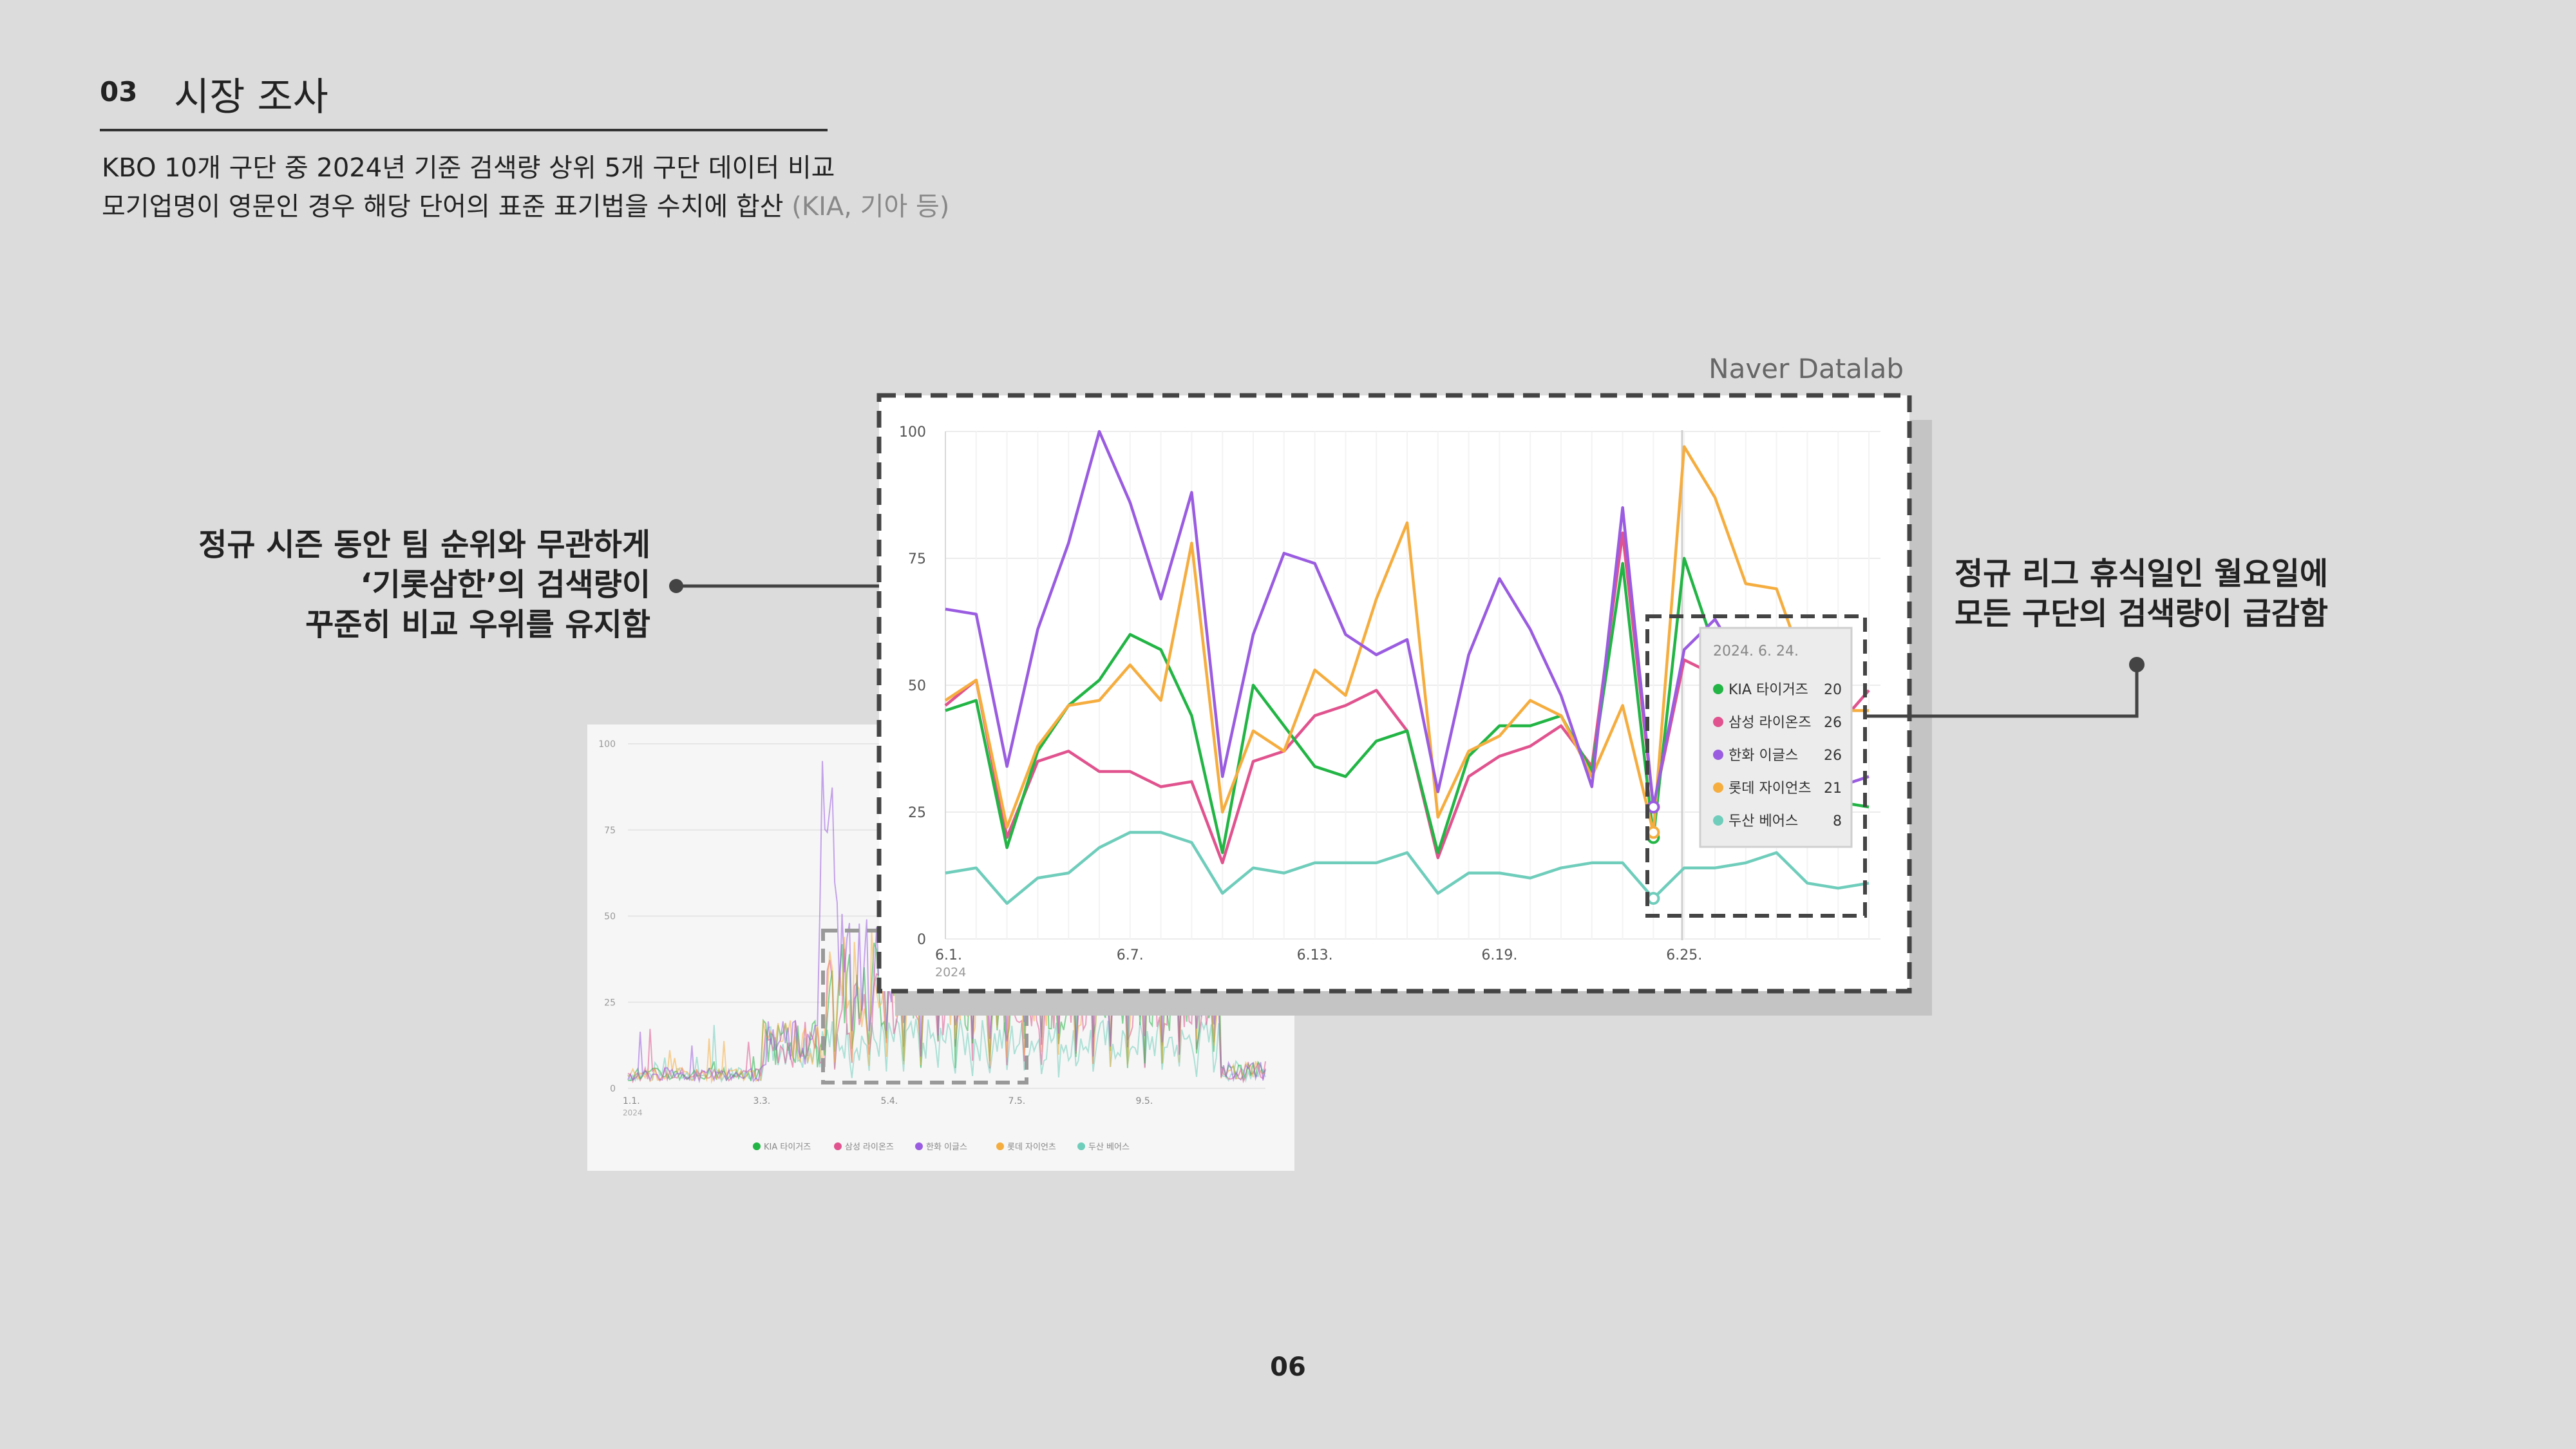 Image resolution: width=2576 pixels, height=1449 pixels. I want to click on tooltip-swatch-doosan, so click(1718, 820).